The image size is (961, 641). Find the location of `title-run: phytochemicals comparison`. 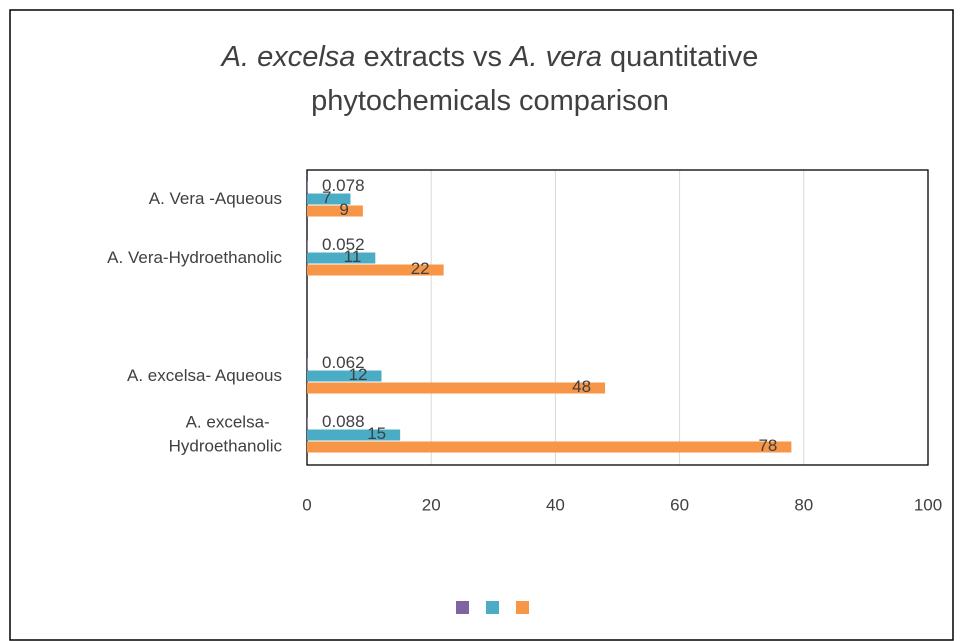

title-run: phytochemicals comparison is located at coordinates (490, 101).